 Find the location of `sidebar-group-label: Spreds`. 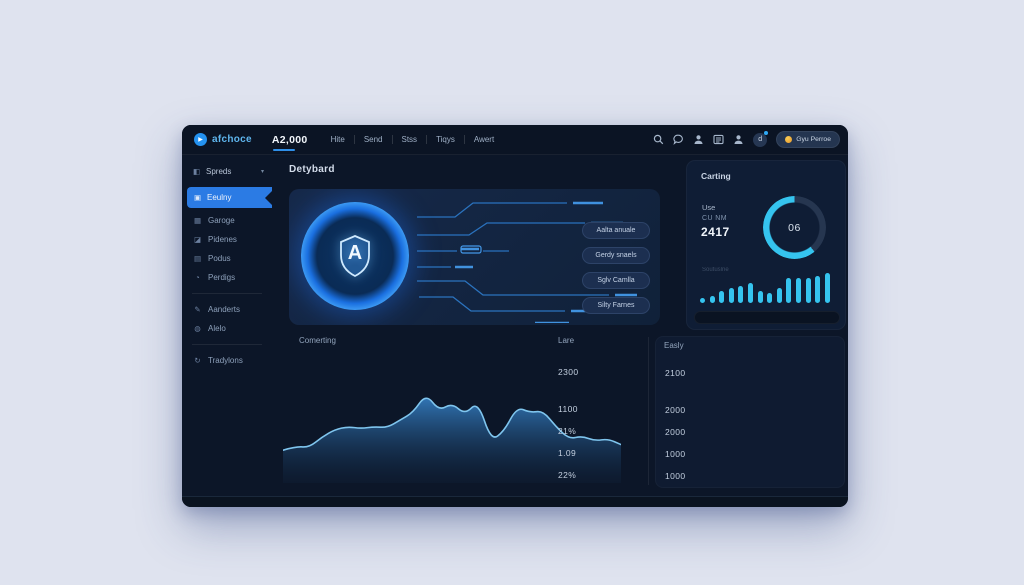

sidebar-group-label: Spreds is located at coordinates (219, 171).